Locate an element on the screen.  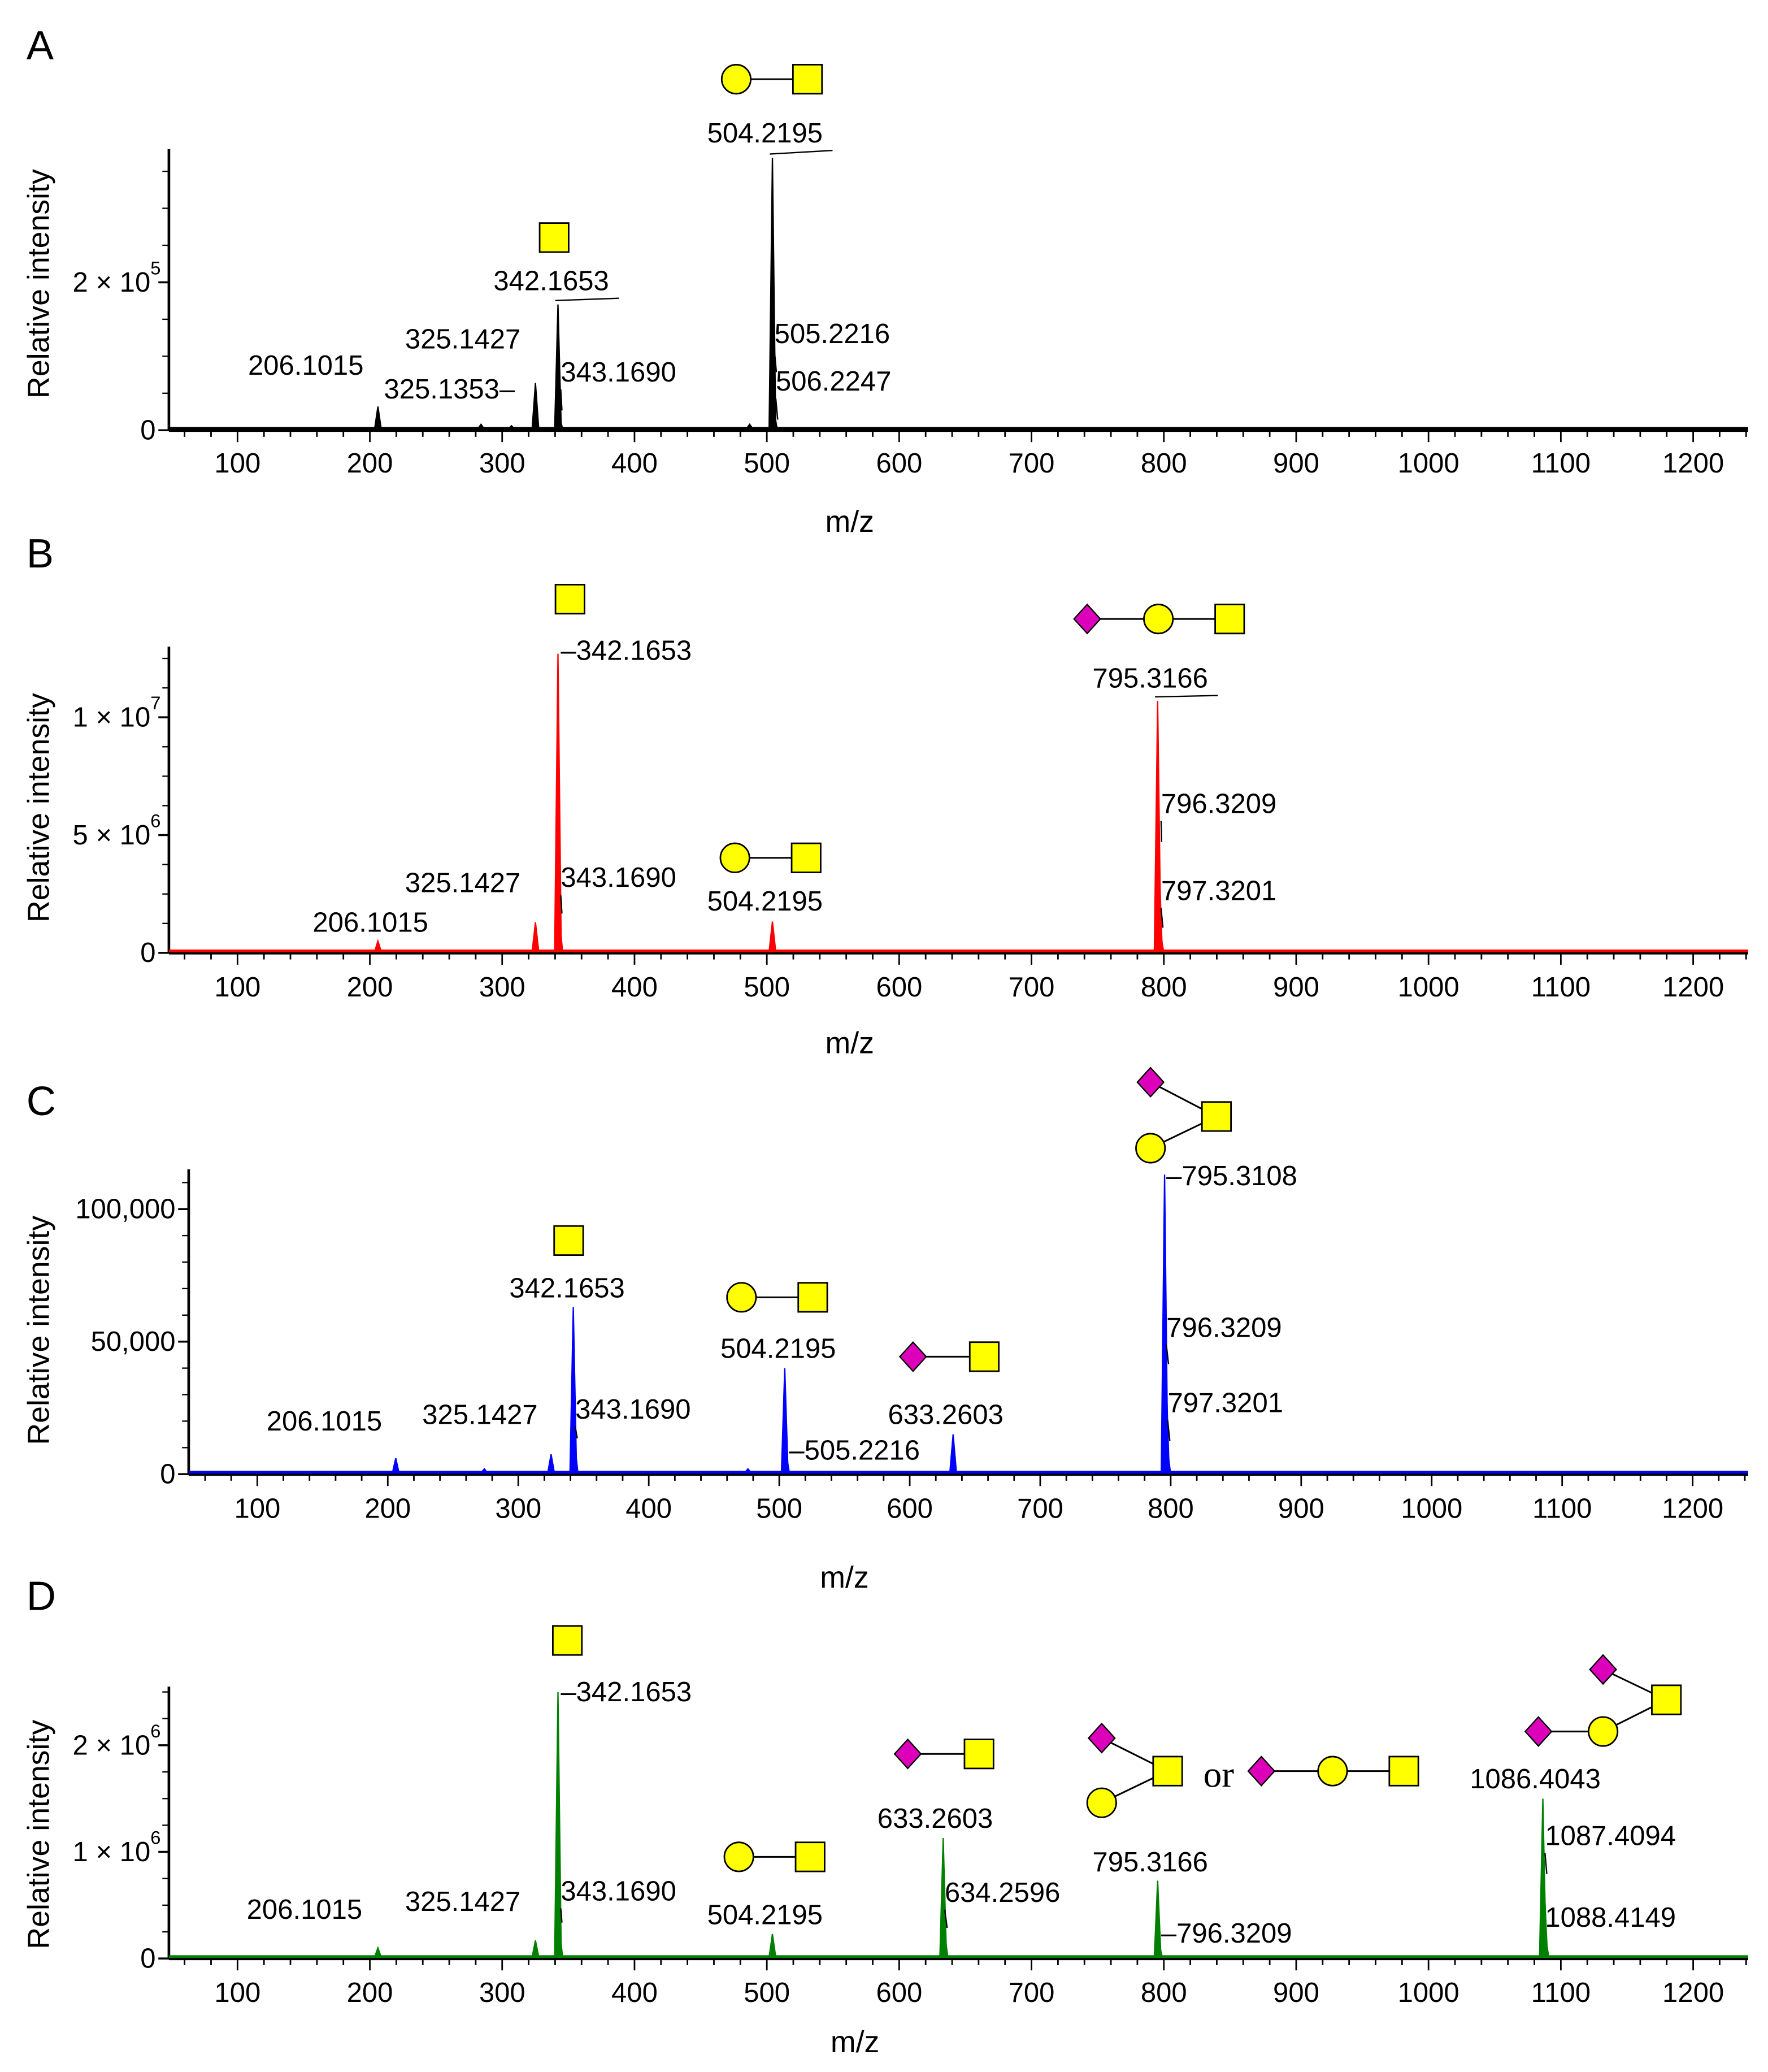
y-tick-label: 5 × 10 is located at coordinates (112, 835).